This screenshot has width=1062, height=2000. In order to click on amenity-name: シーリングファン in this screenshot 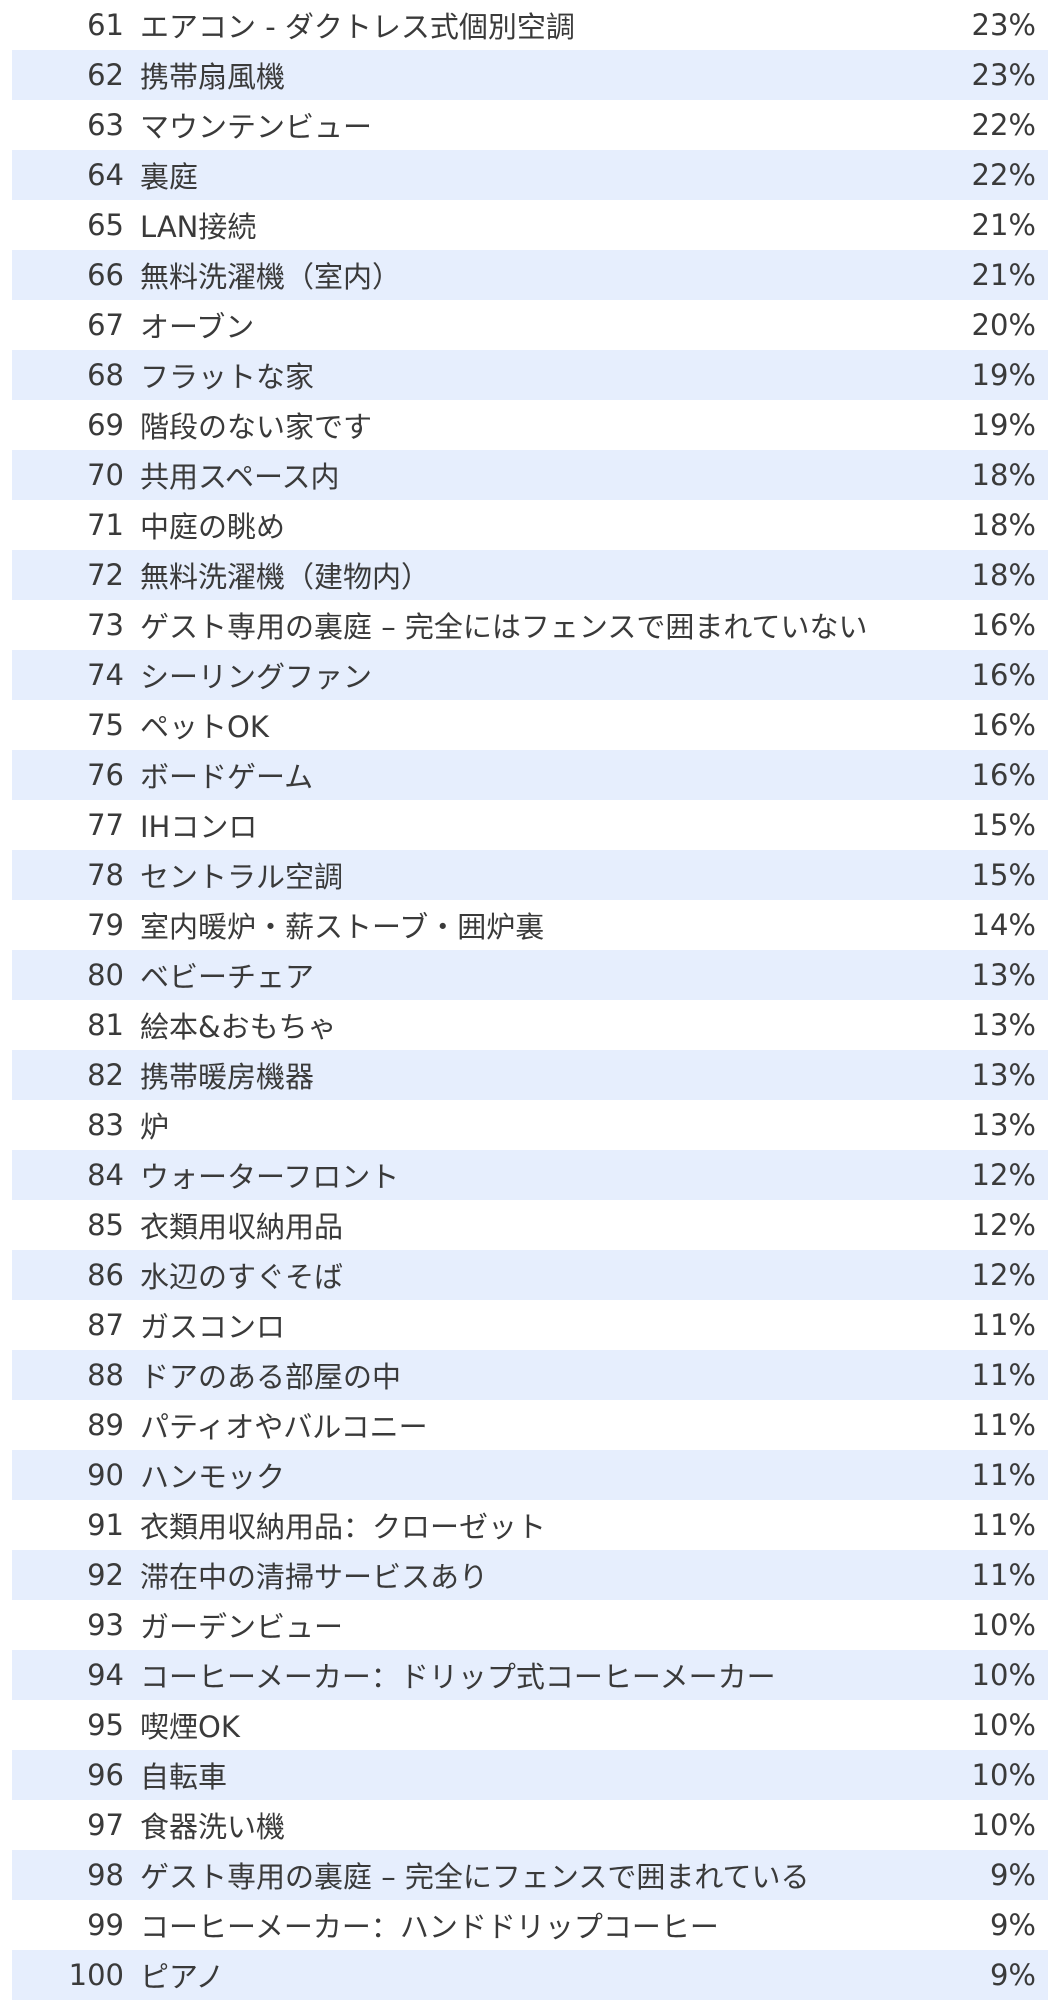, I will do `click(256, 677)`.